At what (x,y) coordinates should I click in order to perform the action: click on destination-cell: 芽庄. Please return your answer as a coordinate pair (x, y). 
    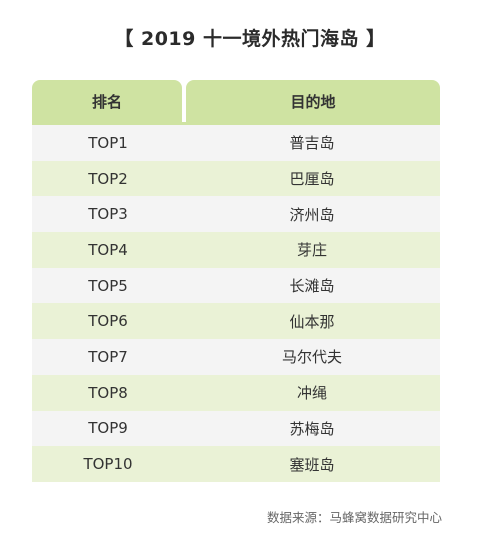
    Looking at the image, I should click on (311, 250).